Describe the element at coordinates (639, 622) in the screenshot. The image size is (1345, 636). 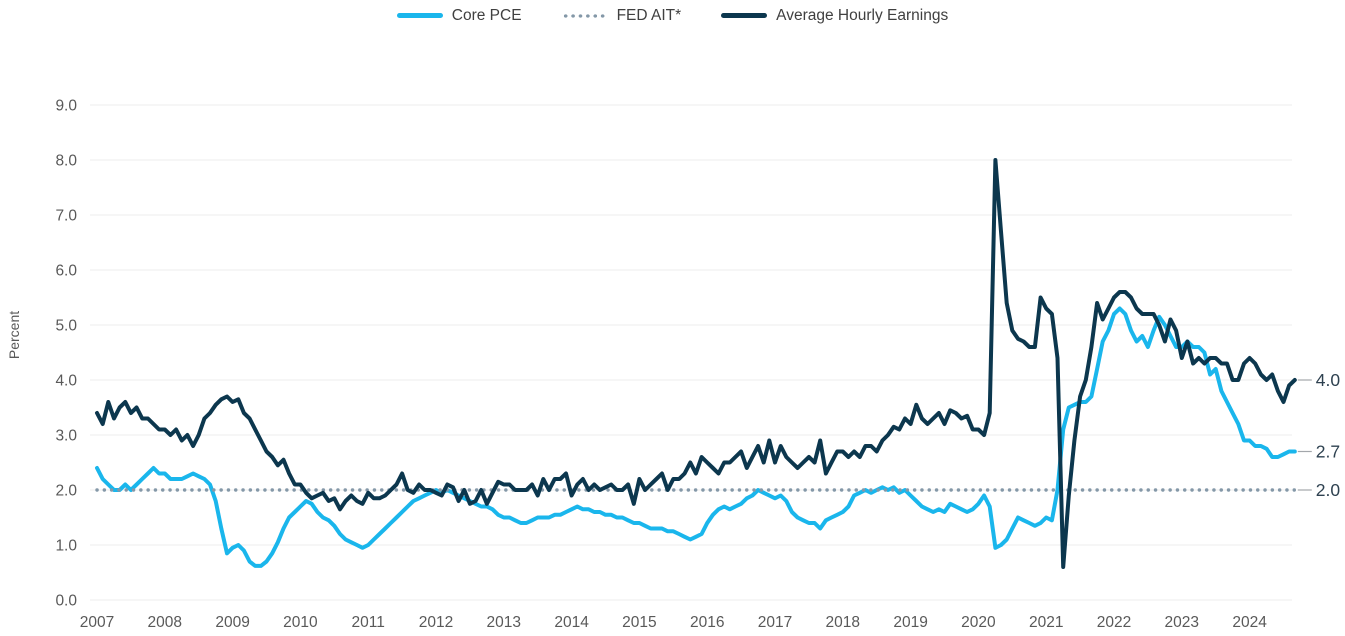
I see `x-tick-label: 2015` at that location.